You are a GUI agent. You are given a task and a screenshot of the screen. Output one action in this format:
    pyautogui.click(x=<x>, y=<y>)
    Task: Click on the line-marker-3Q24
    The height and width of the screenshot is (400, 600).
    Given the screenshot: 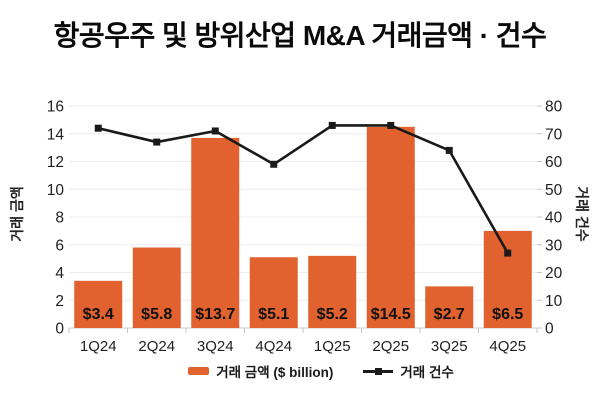 What is the action you would take?
    pyautogui.click(x=215, y=131)
    